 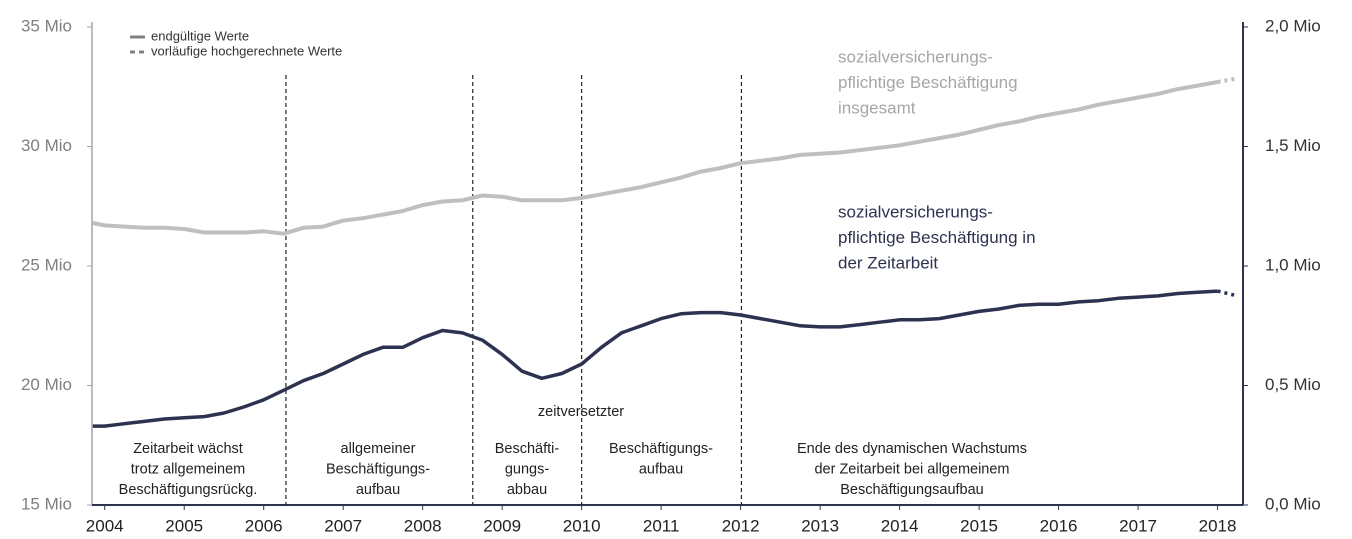 I want to click on x-tick-label: 2004, so click(x=105, y=525).